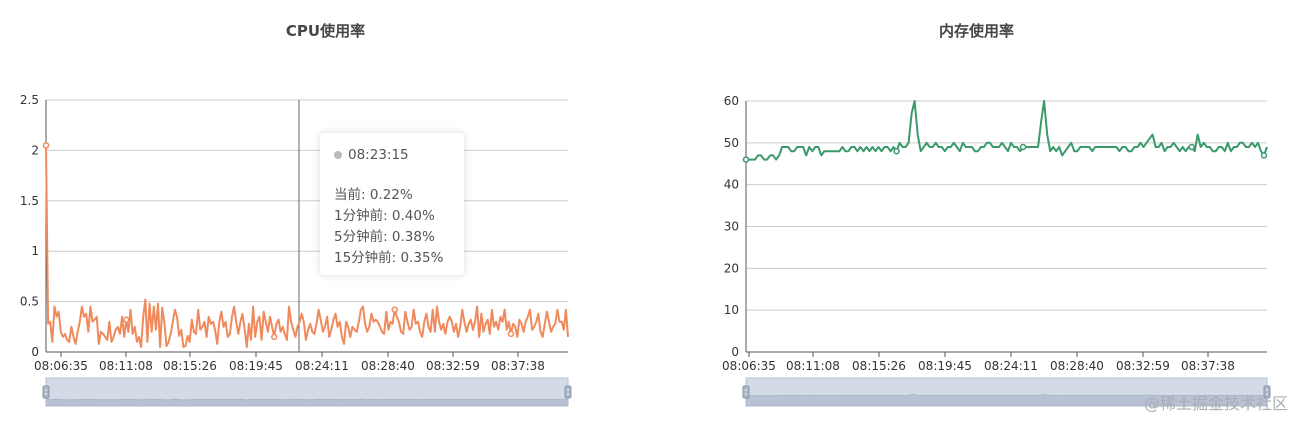  What do you see at coordinates (384, 237) in the screenshot?
I see `tooltip-5min: 5分钟前: 0.38%` at bounding box center [384, 237].